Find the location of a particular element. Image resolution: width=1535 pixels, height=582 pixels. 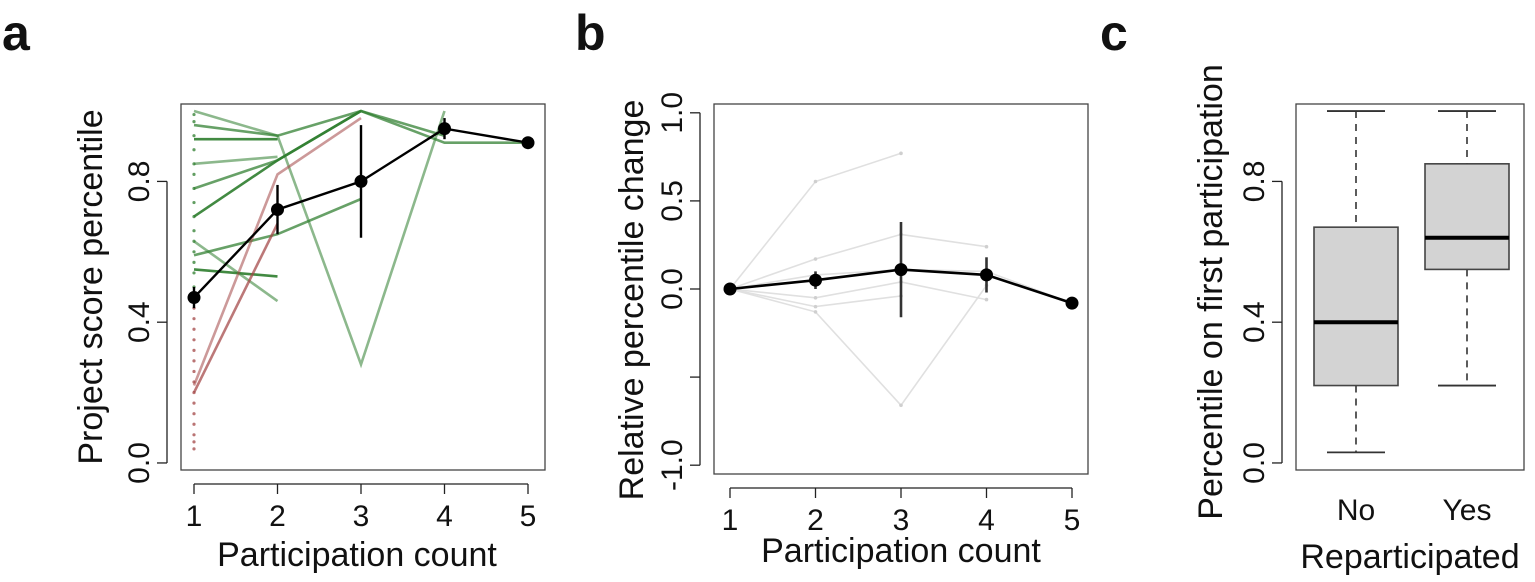

panel-c-data is located at coordinates (1411, 282).